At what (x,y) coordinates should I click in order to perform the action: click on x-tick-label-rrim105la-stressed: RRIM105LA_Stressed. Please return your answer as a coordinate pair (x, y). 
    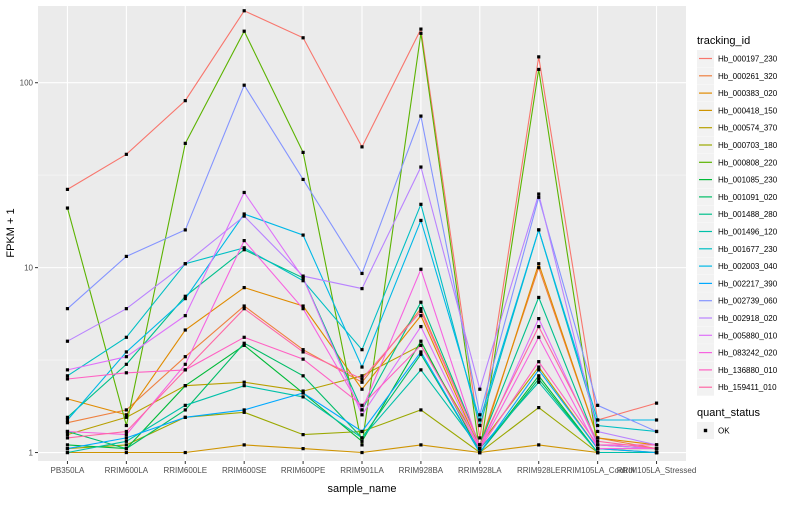
    Looking at the image, I should click on (657, 470).